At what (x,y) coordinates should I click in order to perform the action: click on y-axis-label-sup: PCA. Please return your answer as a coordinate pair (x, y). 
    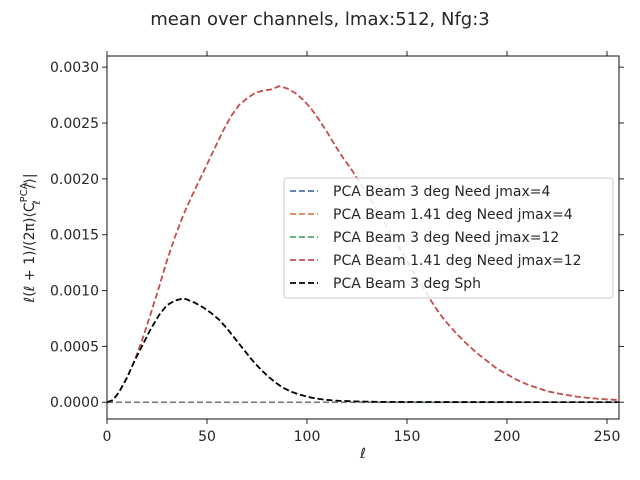
    Looking at the image, I should click on (24, 192).